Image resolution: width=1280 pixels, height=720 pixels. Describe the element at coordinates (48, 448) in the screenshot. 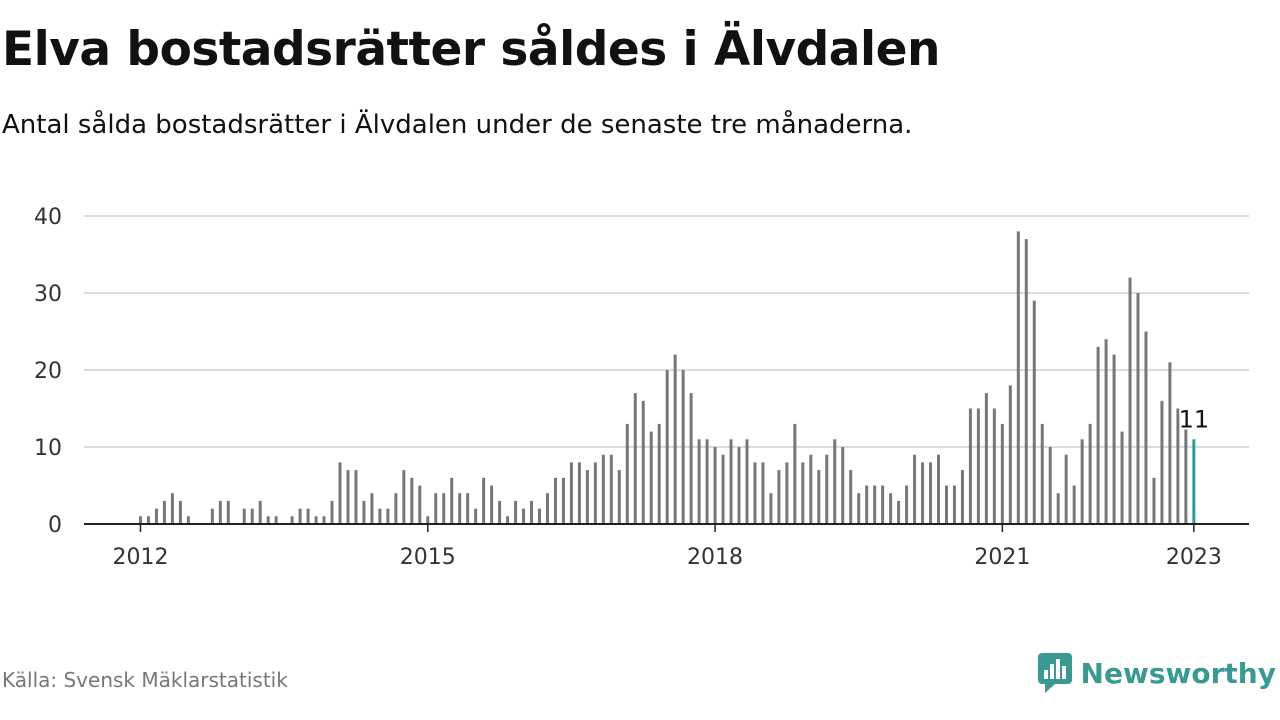

I see `y-tick-label: 10` at that location.